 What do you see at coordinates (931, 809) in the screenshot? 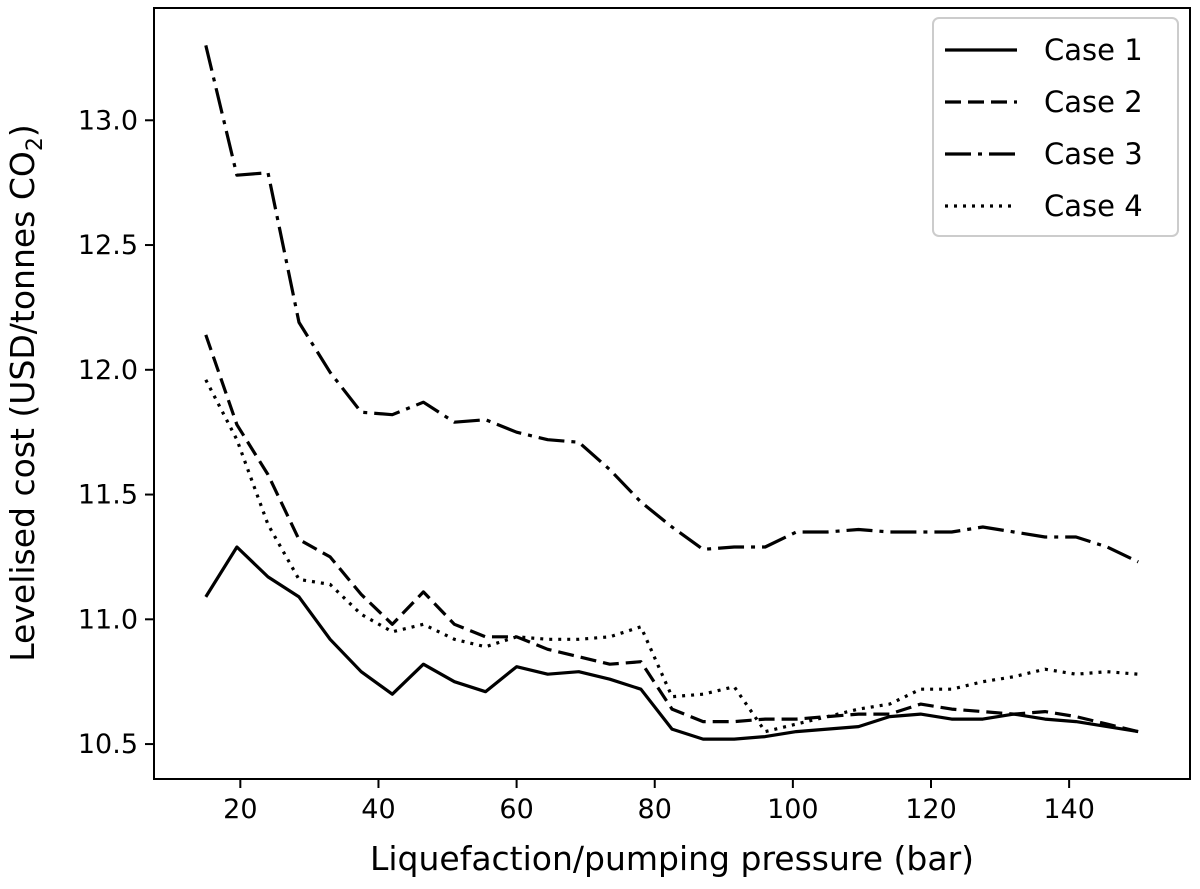
I see `x-tick-label: 120` at bounding box center [931, 809].